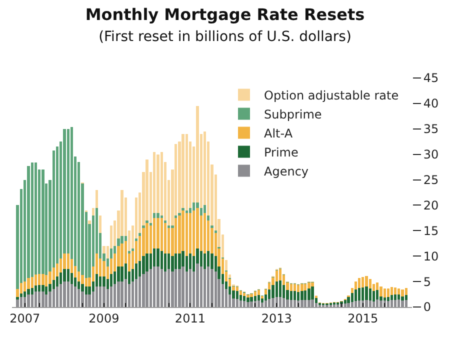 Image resolution: width=450 pixels, height=337 pixels. Describe the element at coordinates (363, 318) in the screenshot. I see `x-tick-label: 2015` at that location.